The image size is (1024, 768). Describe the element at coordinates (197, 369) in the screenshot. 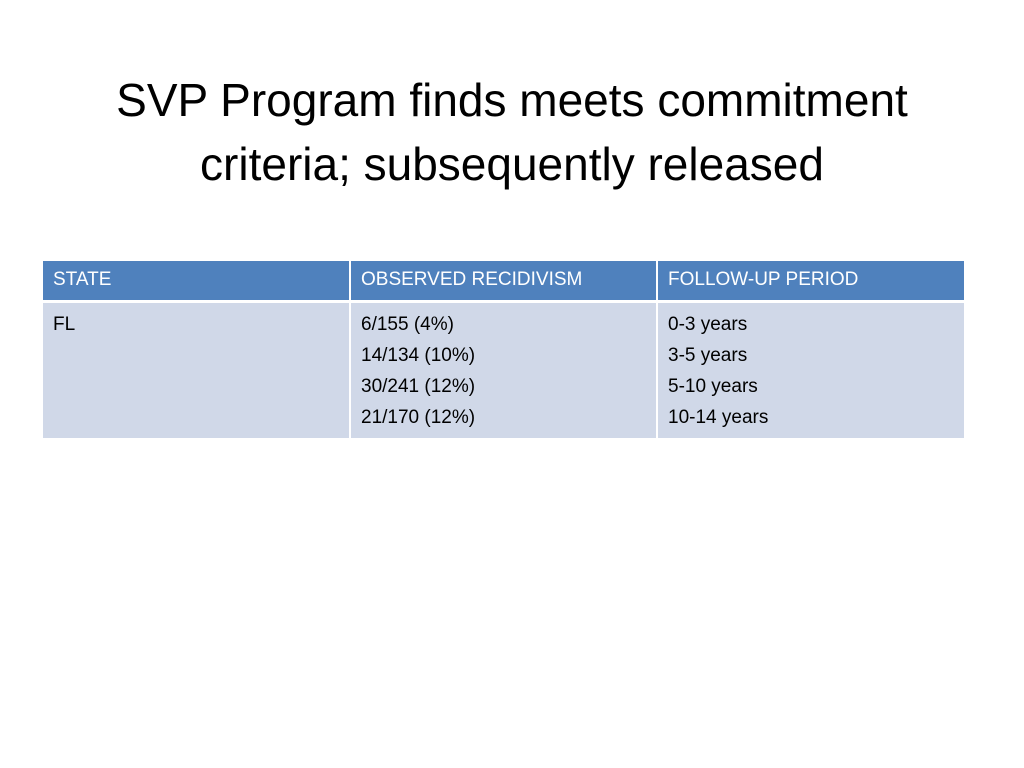

I see `cell-state: FL` at that location.